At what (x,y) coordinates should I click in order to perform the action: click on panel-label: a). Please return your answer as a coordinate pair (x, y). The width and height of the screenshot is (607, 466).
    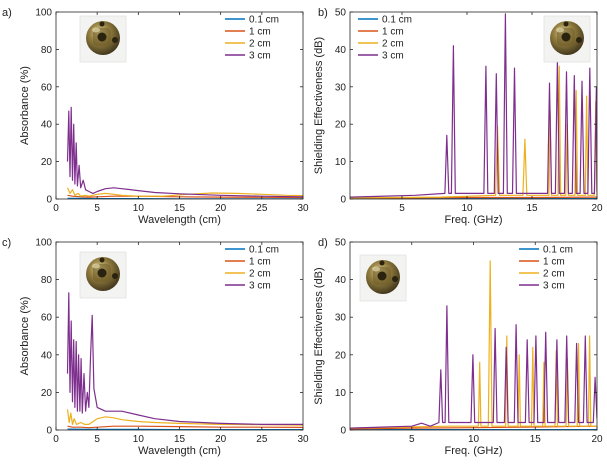
    Looking at the image, I should click on (7, 13).